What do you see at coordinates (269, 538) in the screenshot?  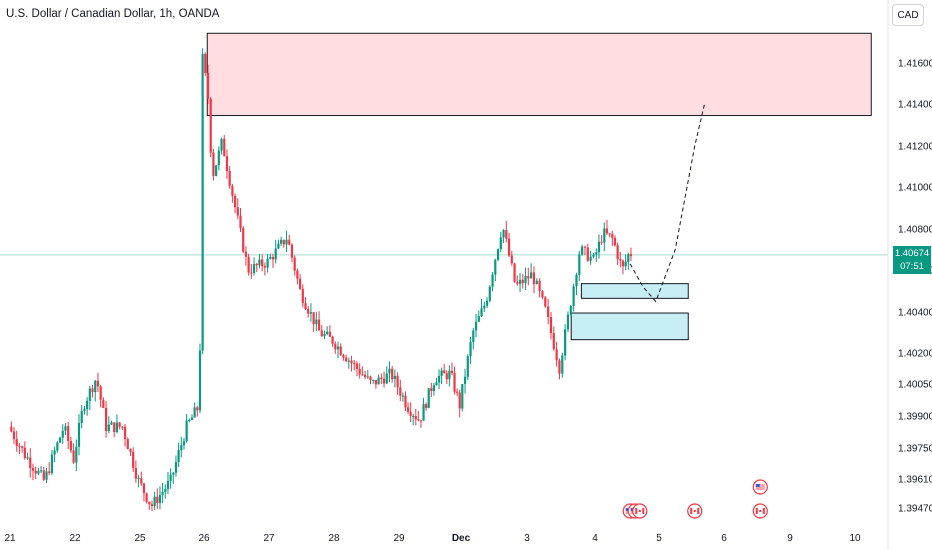 I see `time-tick-label: 27` at bounding box center [269, 538].